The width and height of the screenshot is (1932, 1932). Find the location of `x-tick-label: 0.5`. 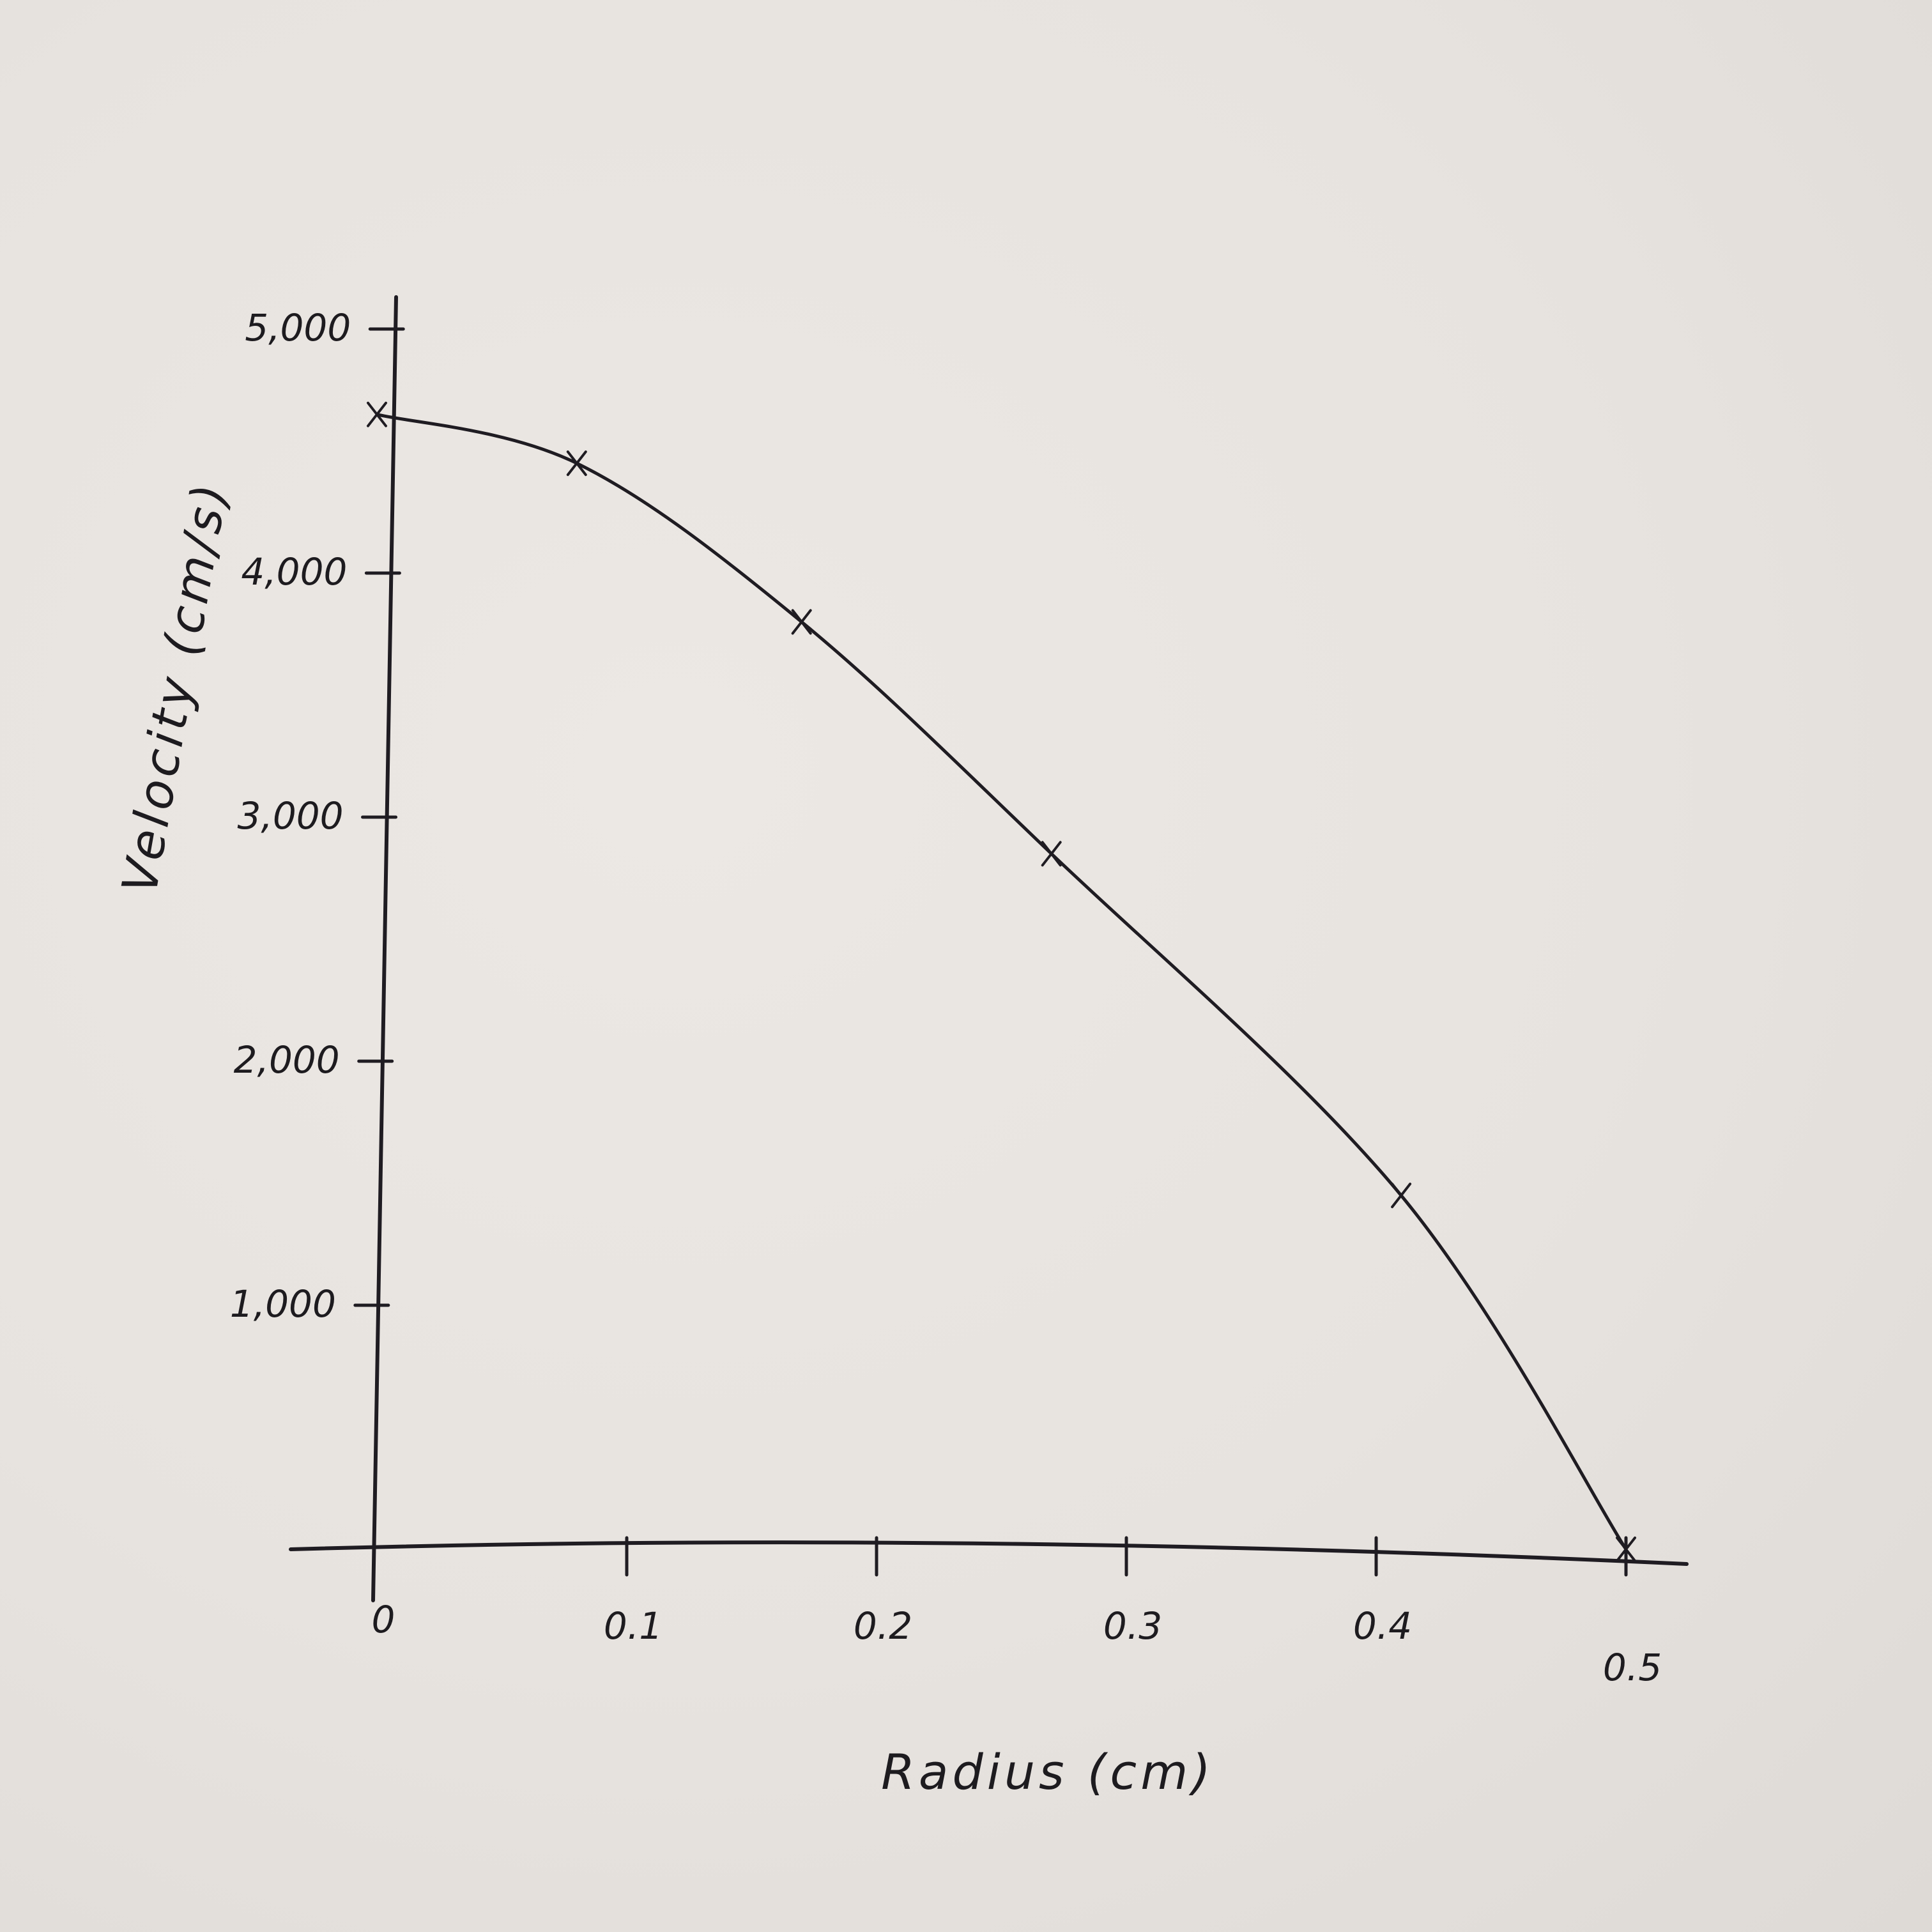

x-tick-label: 0.5 is located at coordinates (1632, 1667).